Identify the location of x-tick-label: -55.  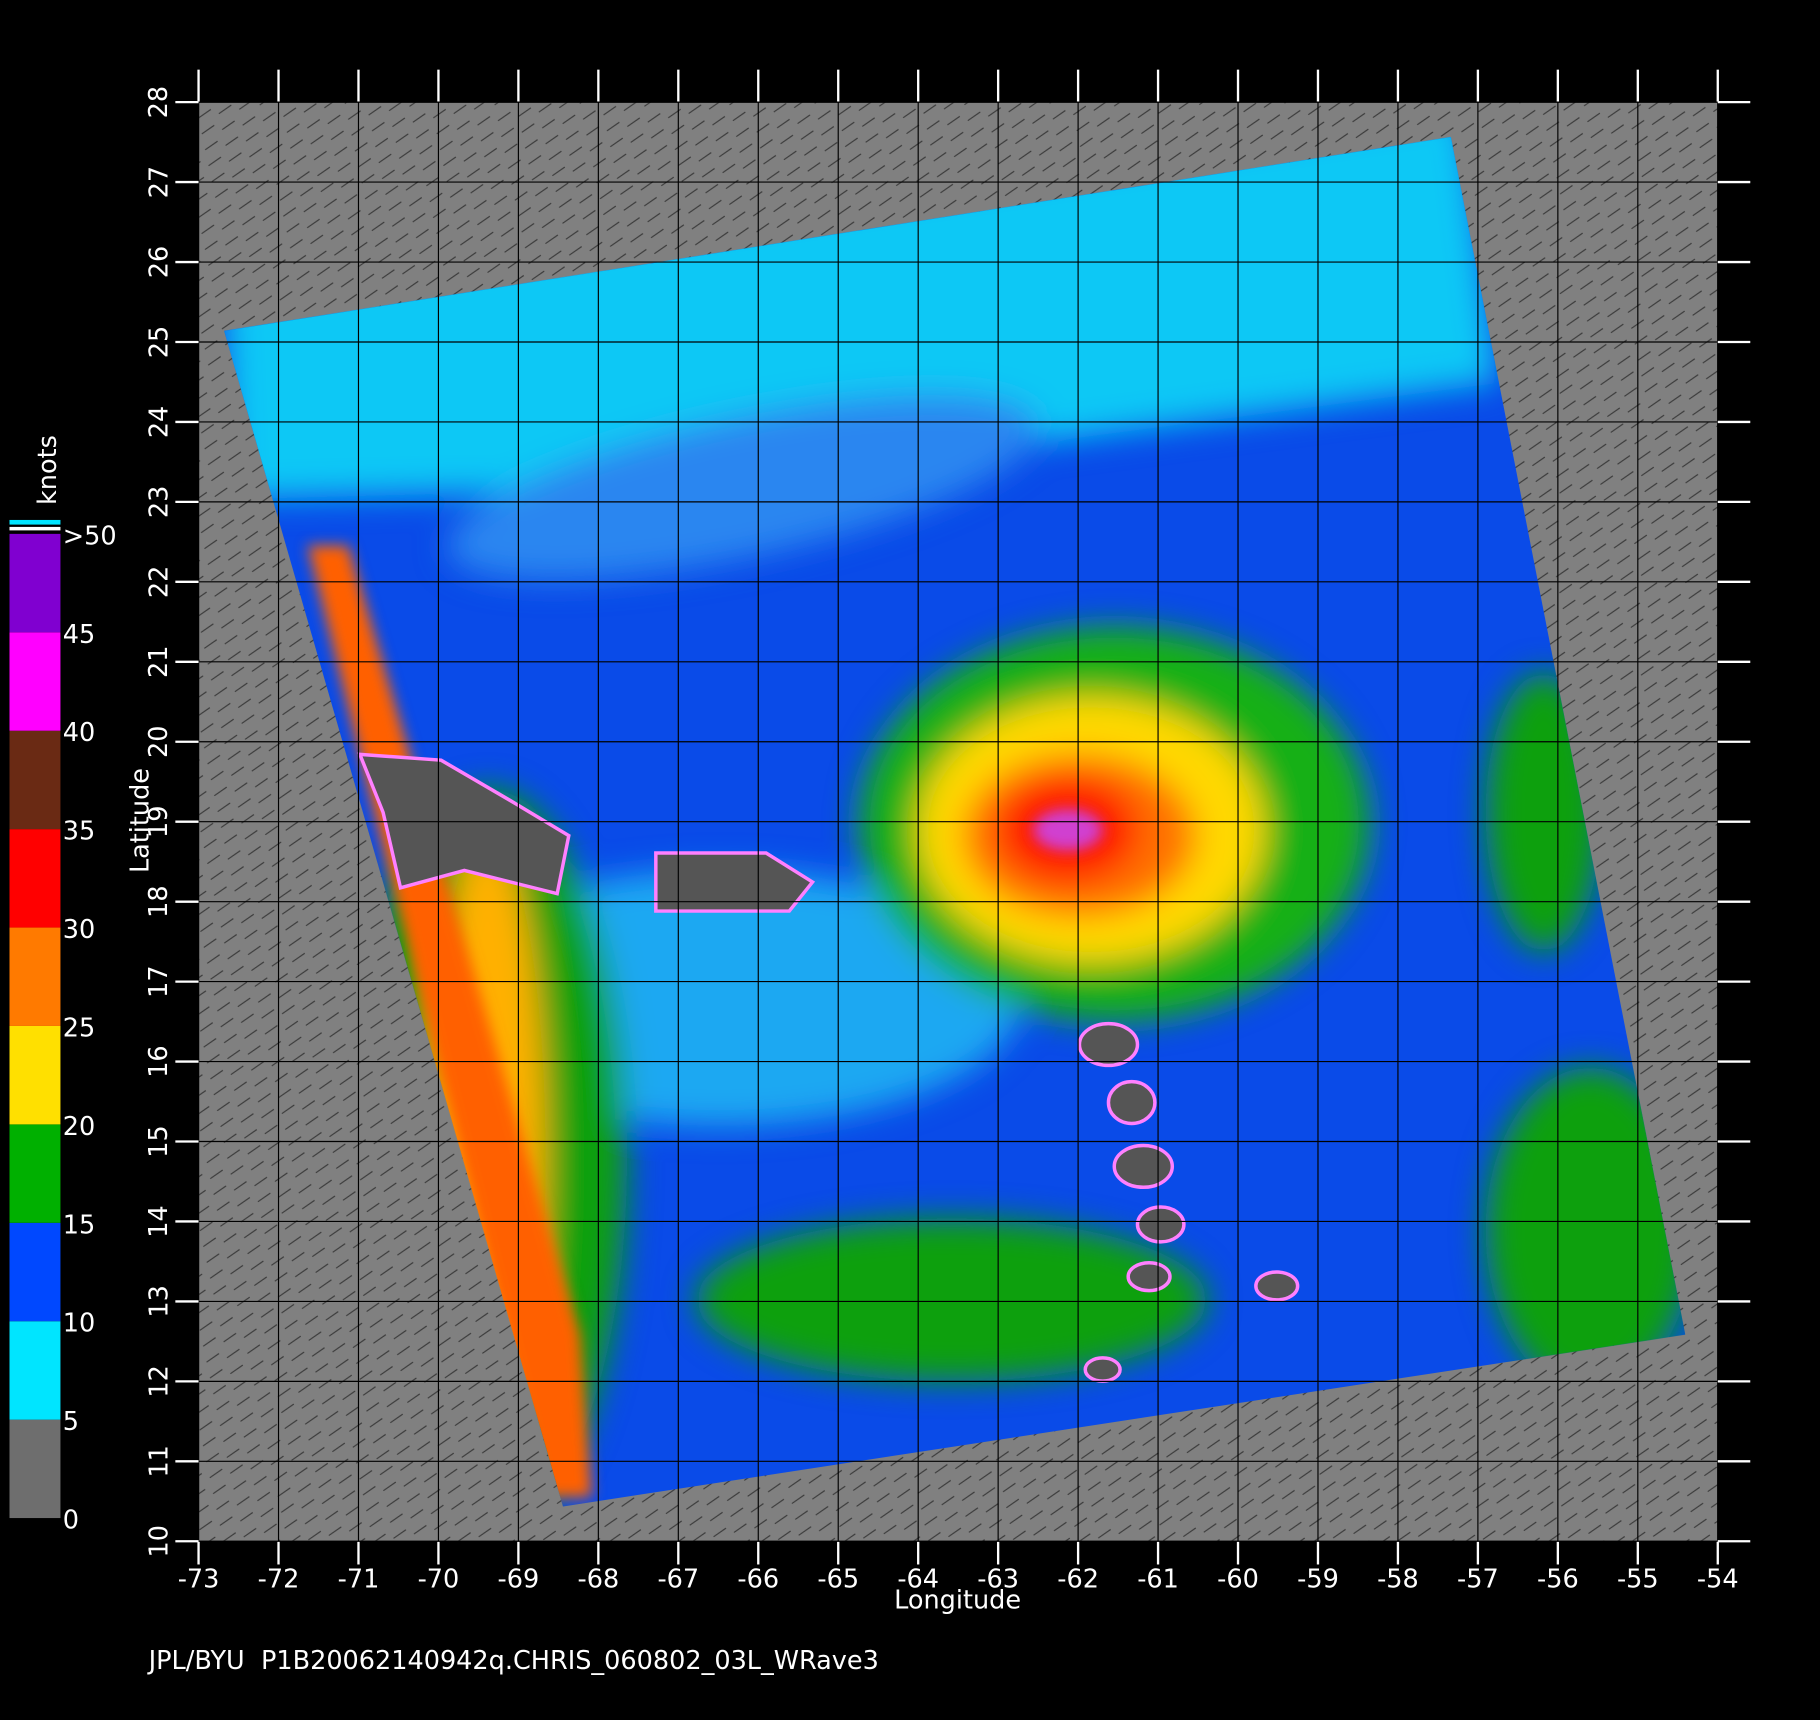
(1638, 1580).